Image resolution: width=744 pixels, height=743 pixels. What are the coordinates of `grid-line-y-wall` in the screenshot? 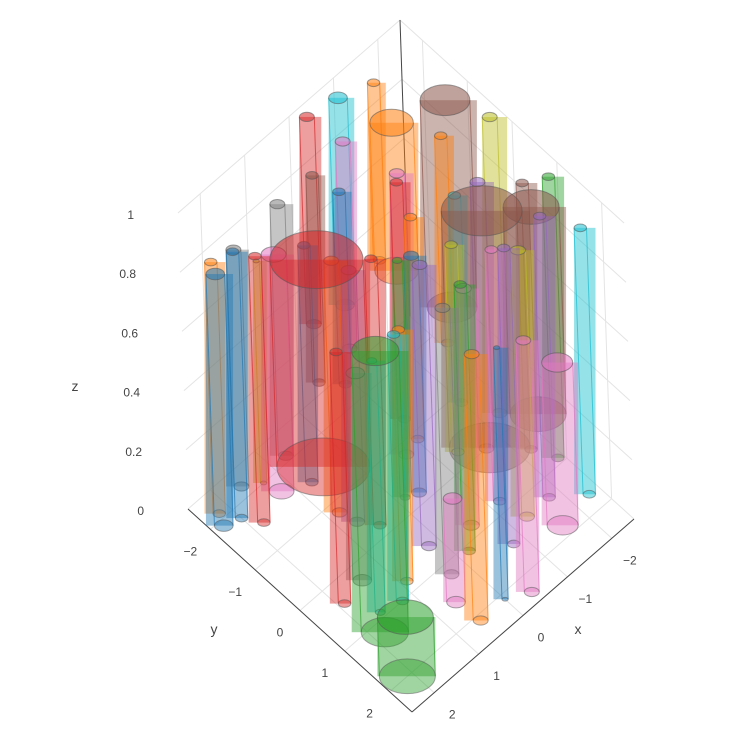 It's located at (607, 350).